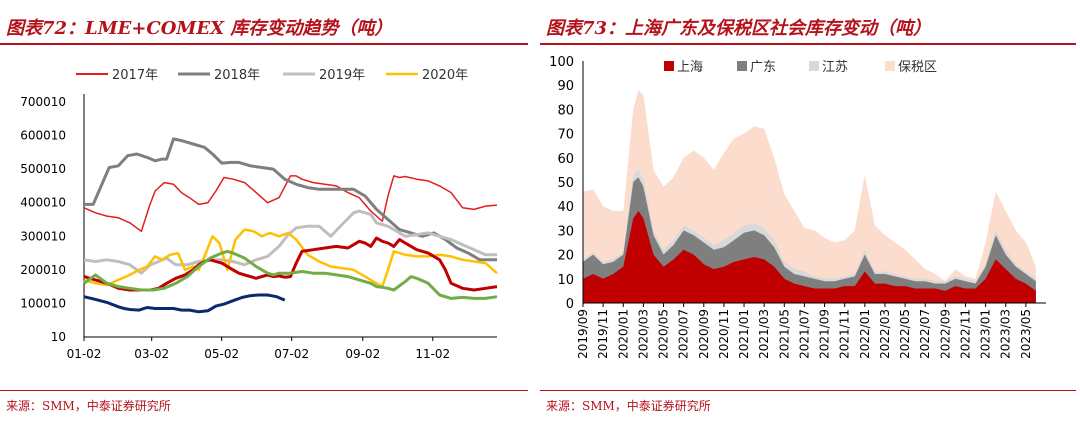 The width and height of the screenshot is (1080, 425). I want to click on y-tick-label: 70, so click(565, 135).